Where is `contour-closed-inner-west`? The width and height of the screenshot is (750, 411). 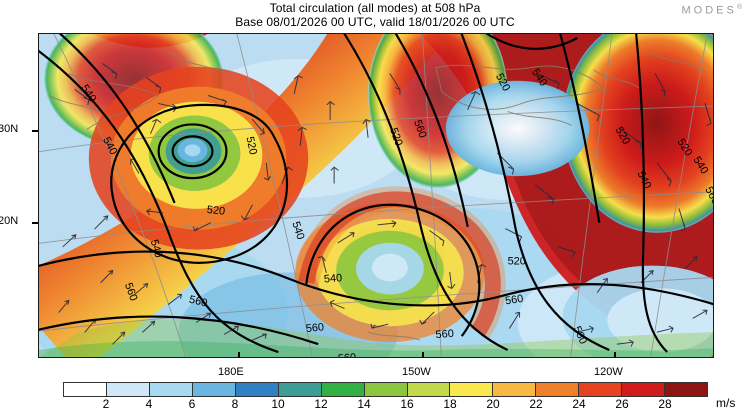
contour-closed-inner-west is located at coordinates (192, 151).